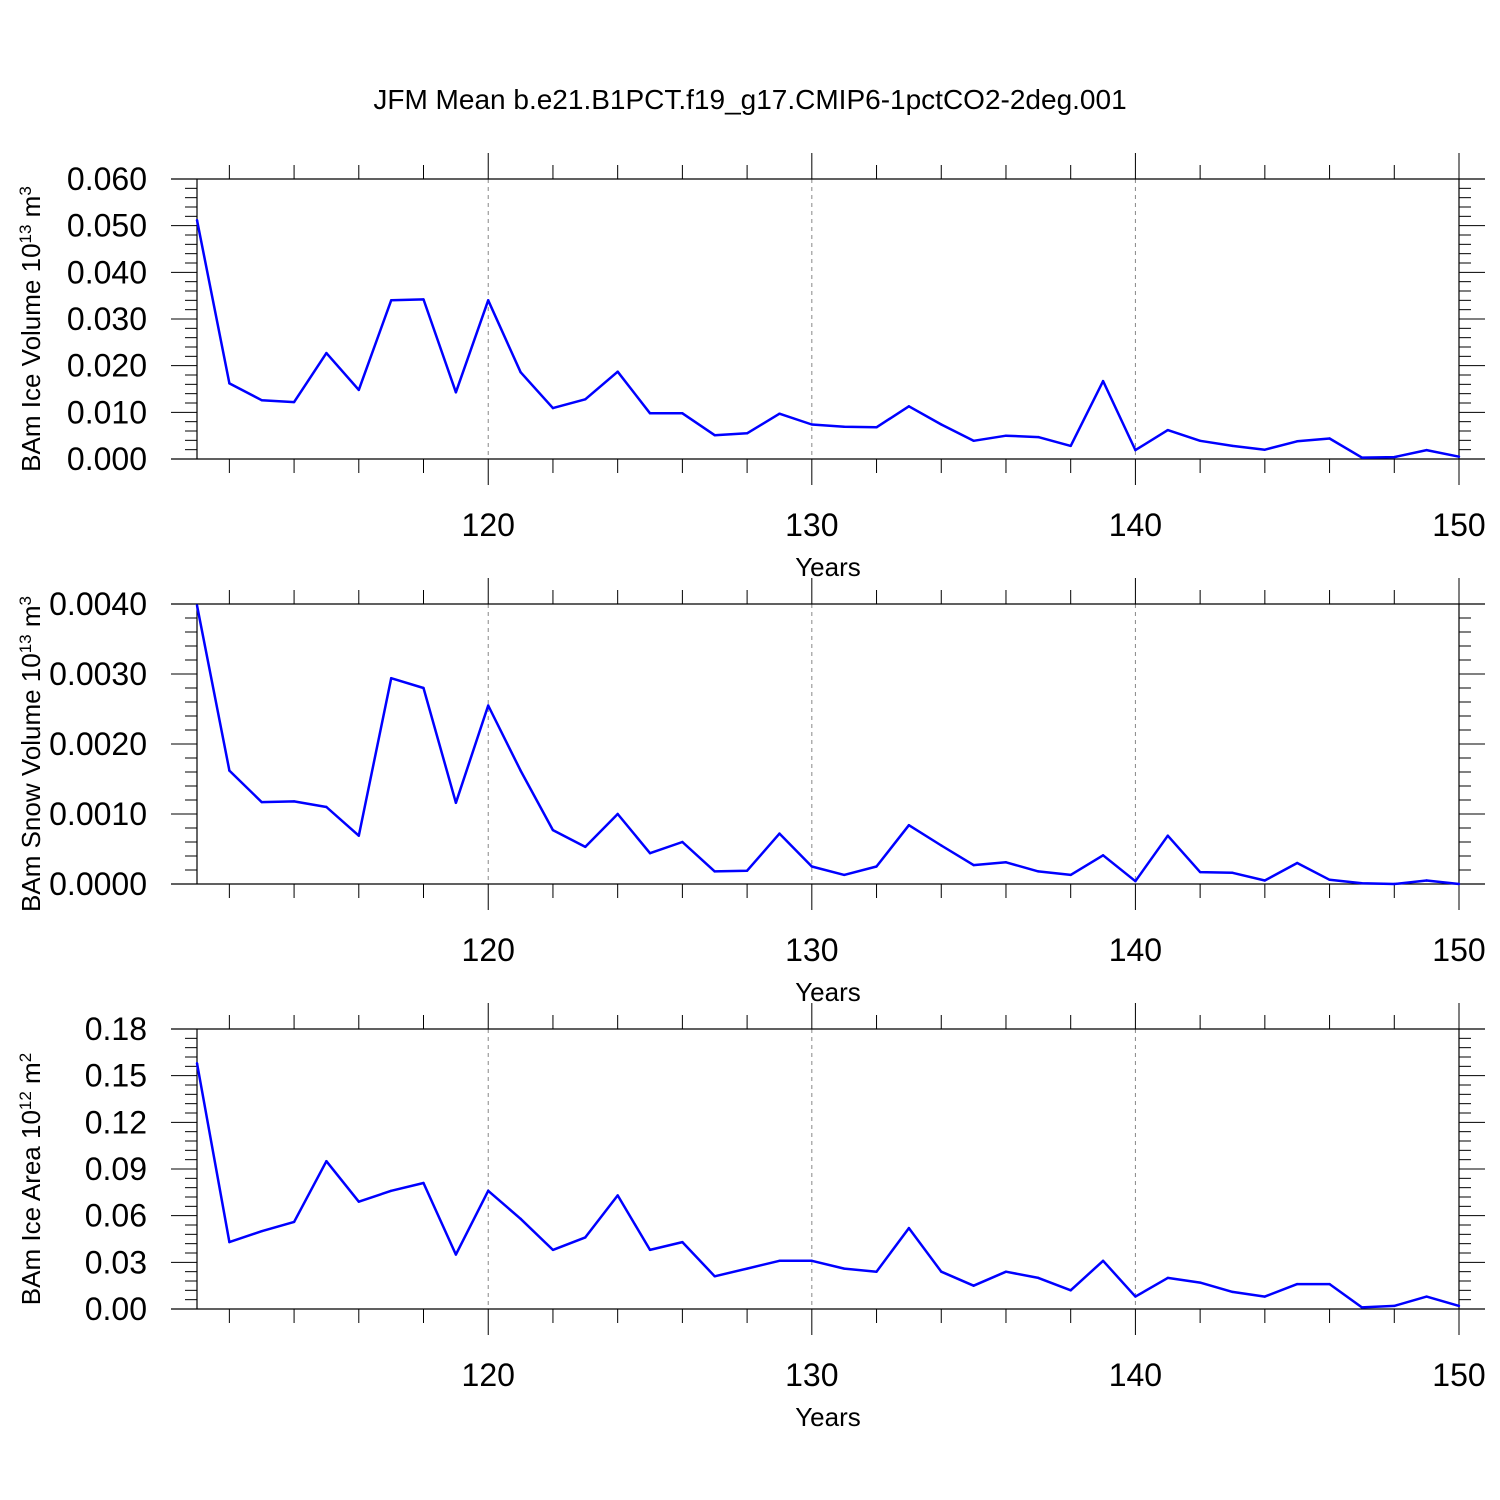 The width and height of the screenshot is (1500, 1500). What do you see at coordinates (116, 1029) in the screenshot?
I see `y-tick-label: 0.18` at bounding box center [116, 1029].